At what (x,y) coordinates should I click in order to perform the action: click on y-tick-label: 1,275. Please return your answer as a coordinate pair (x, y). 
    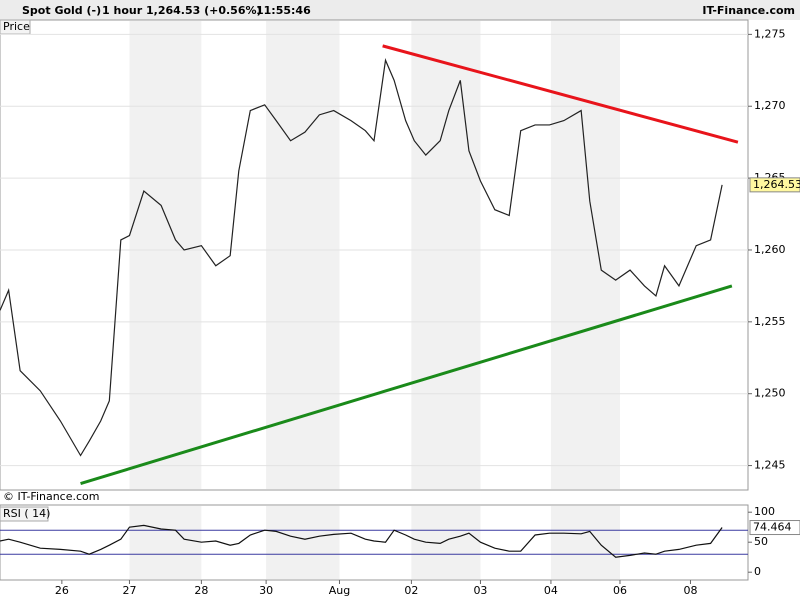
    Looking at the image, I should click on (770, 33).